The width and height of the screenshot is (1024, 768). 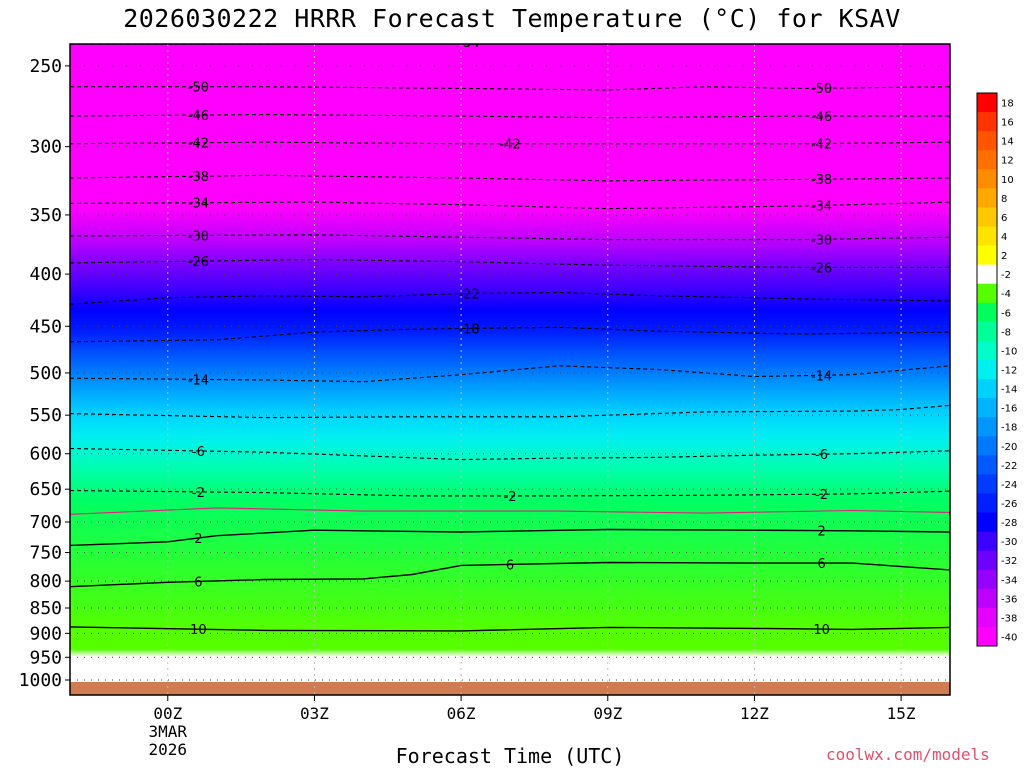 I want to click on colorbar-label: -34, so click(x=1009, y=580).